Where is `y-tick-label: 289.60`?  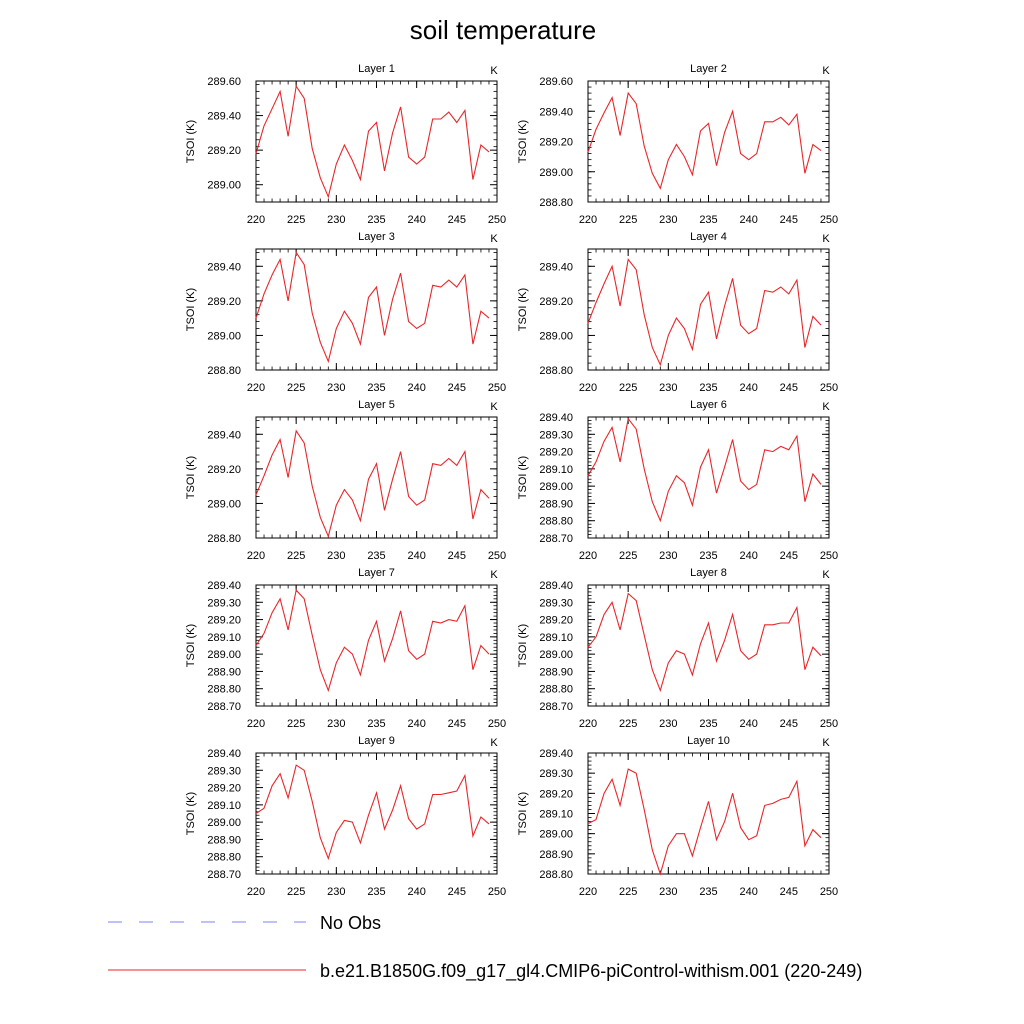 y-tick-label: 289.60 is located at coordinates (556, 82).